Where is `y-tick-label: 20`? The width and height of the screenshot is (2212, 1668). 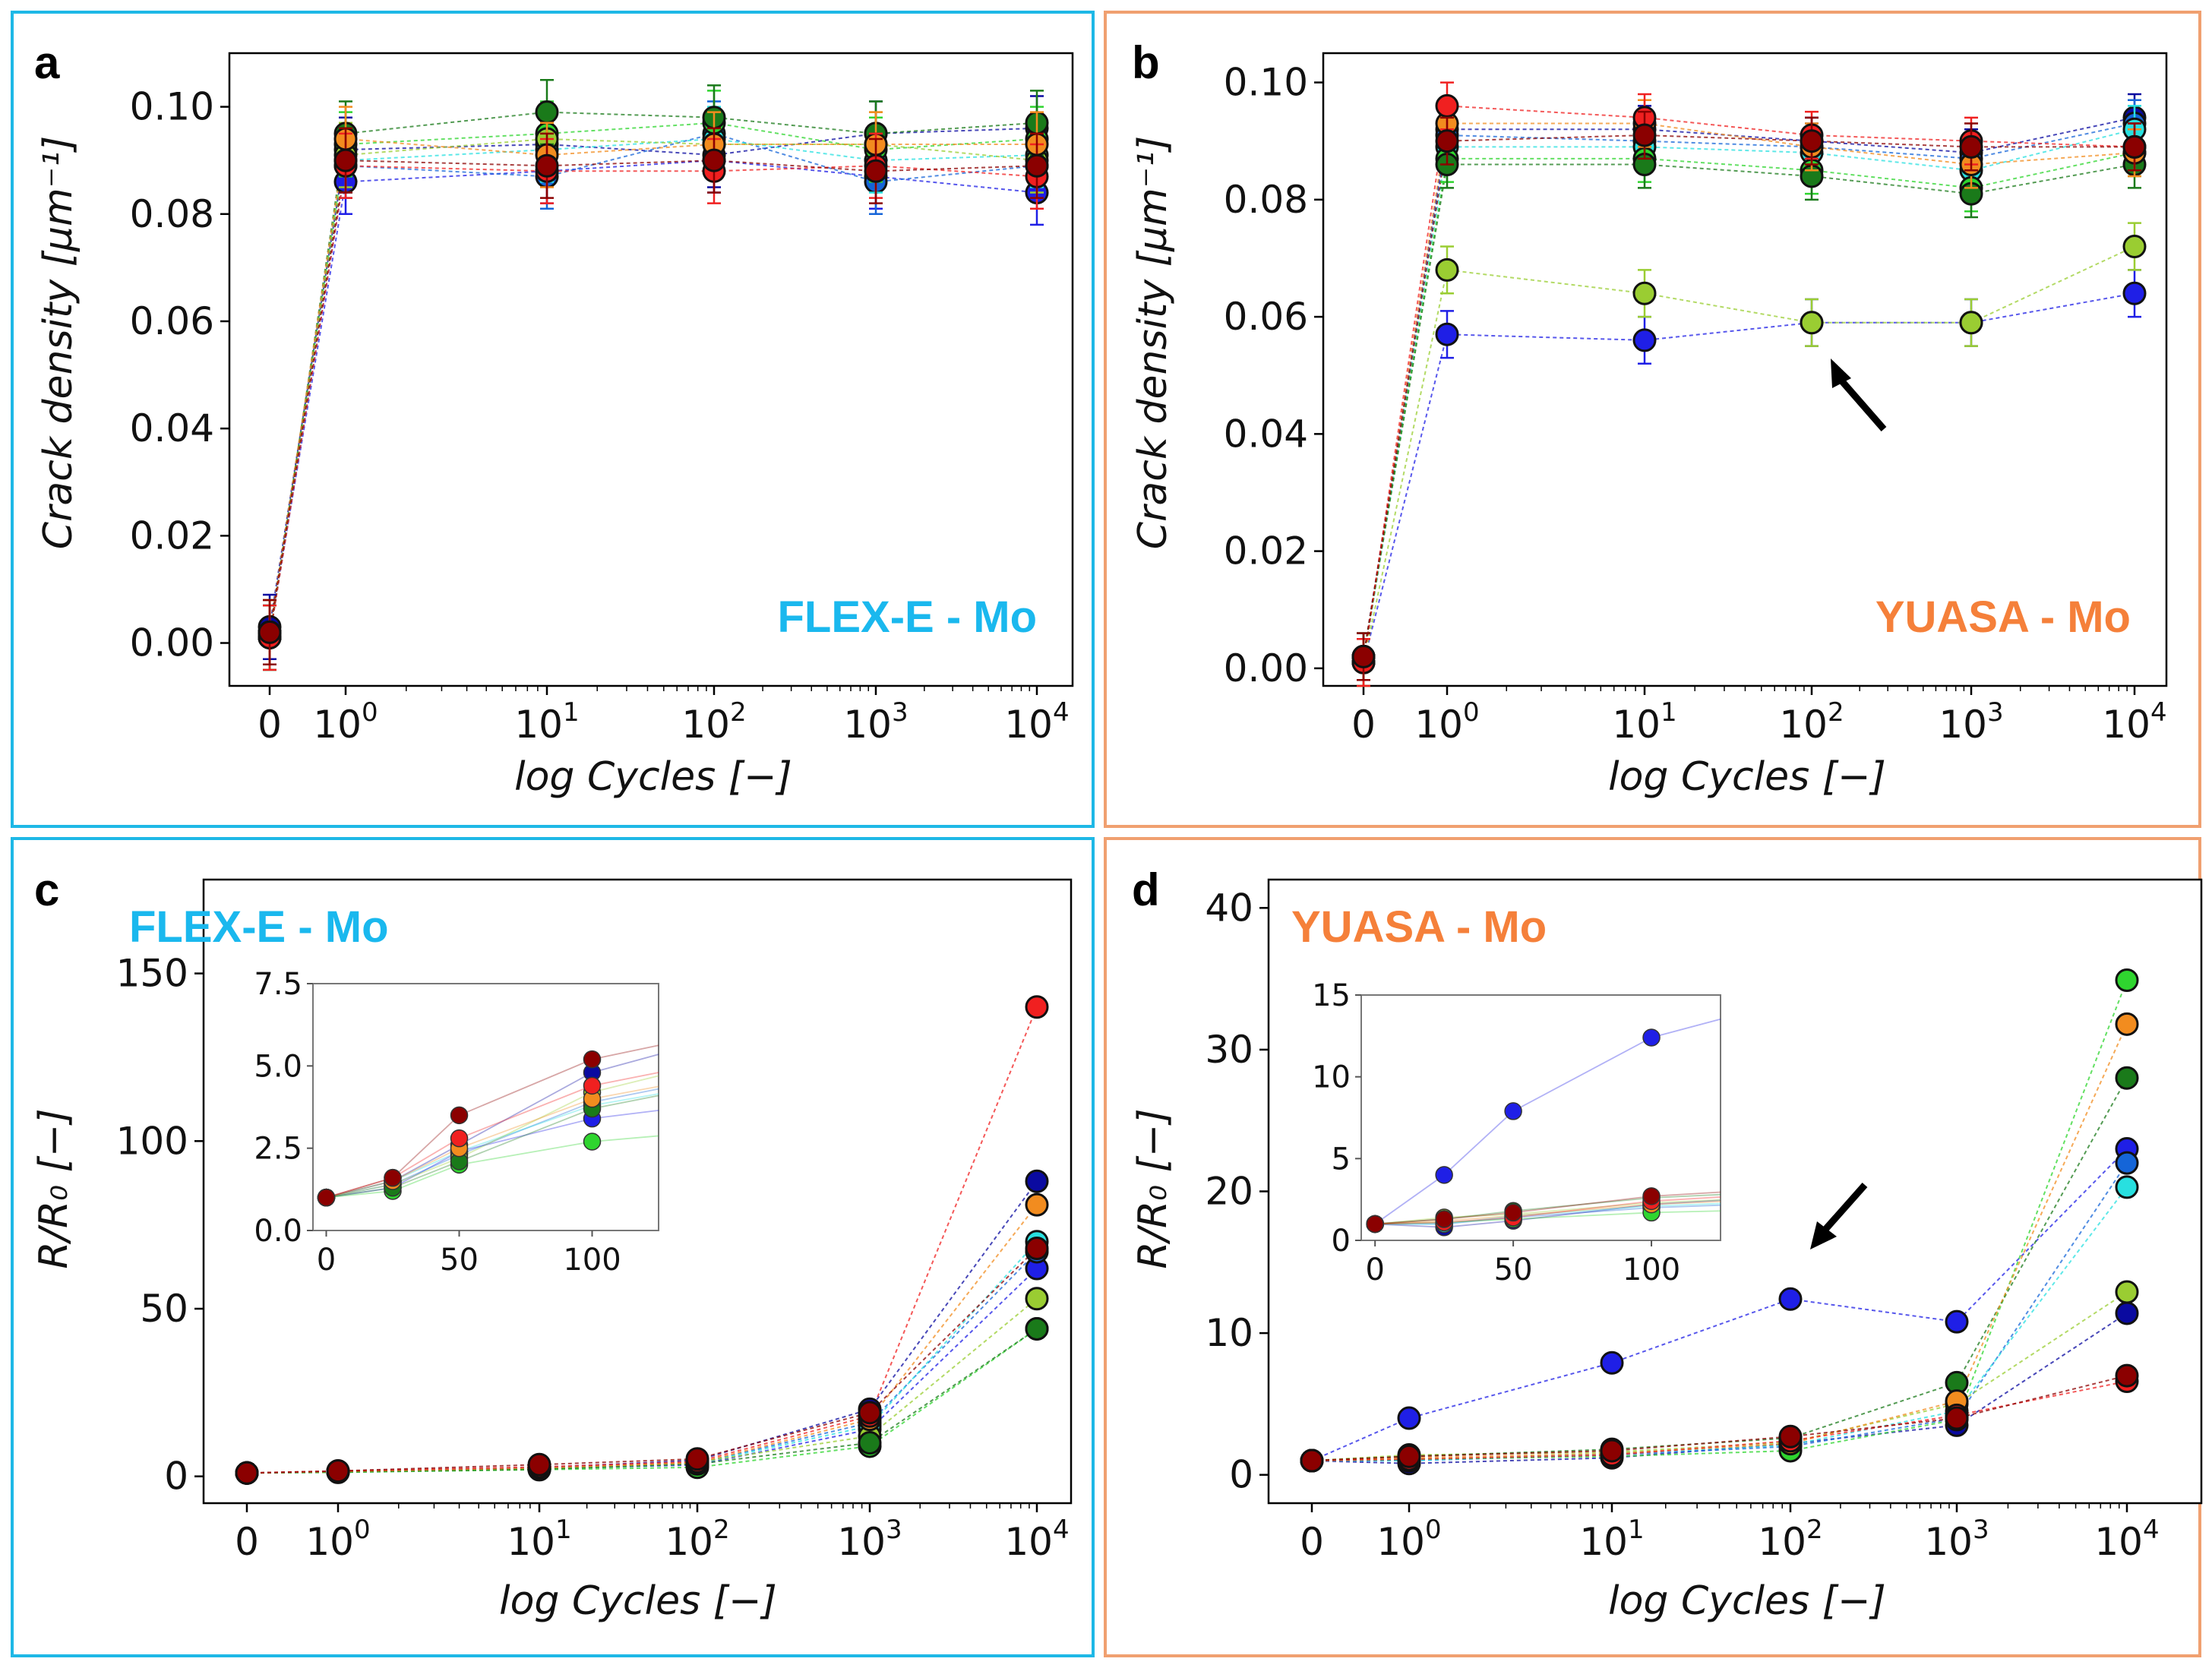
y-tick-label: 20 is located at coordinates (1229, 1192).